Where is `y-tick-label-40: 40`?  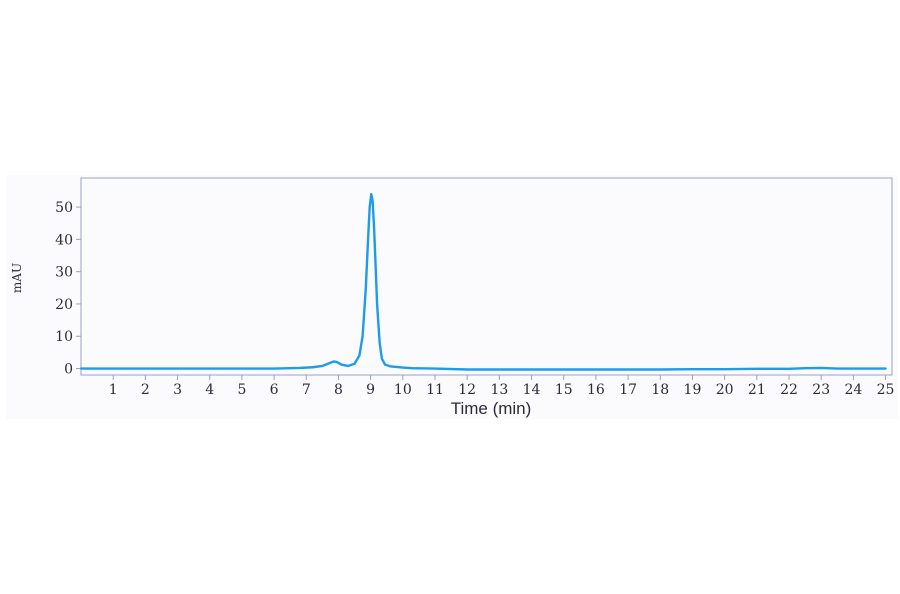 y-tick-label-40: 40 is located at coordinates (64, 240).